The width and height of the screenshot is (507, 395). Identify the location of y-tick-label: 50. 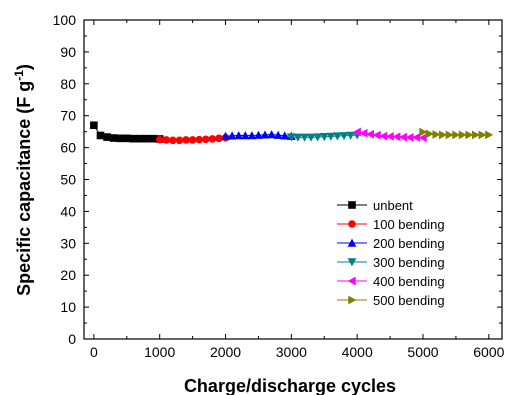
(68, 180).